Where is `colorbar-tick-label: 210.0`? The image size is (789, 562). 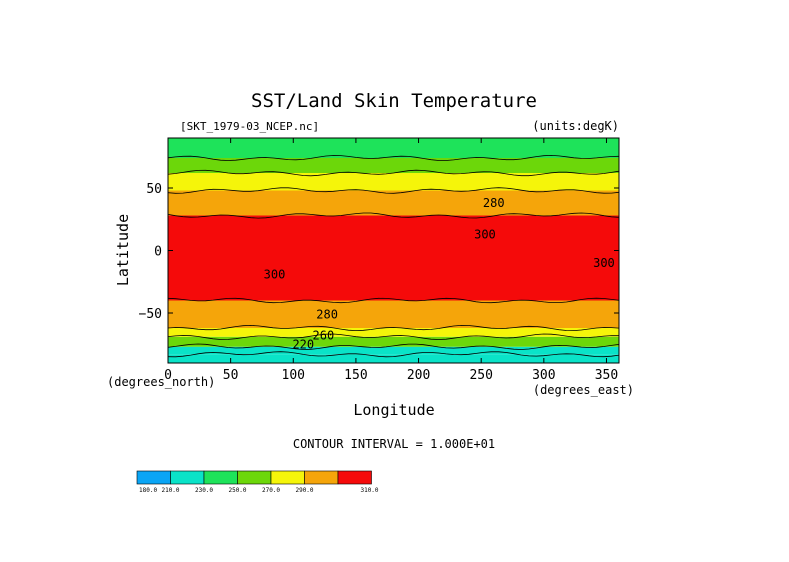 colorbar-tick-label: 210.0 is located at coordinates (170, 490).